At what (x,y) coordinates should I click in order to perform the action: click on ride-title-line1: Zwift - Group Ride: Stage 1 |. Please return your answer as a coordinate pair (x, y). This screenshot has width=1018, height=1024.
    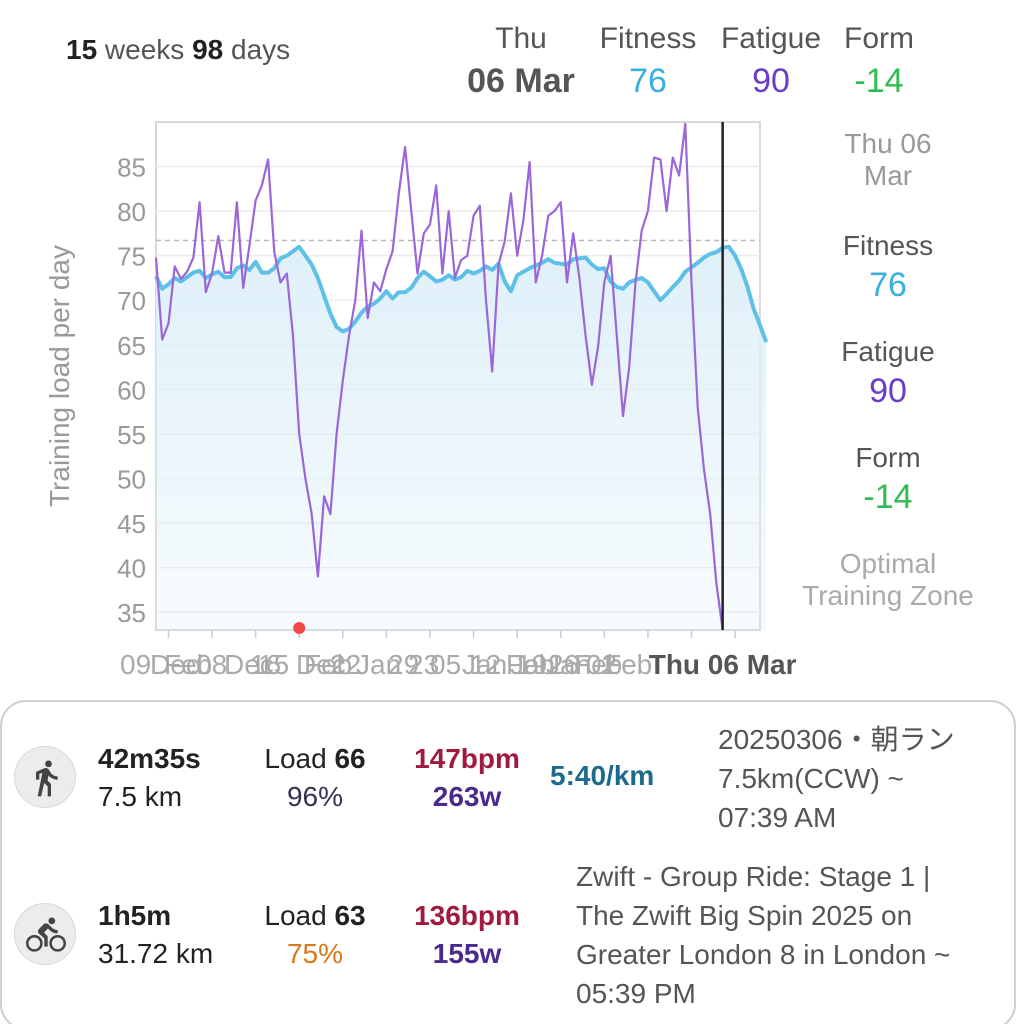
    Looking at the image, I should click on (753, 876).